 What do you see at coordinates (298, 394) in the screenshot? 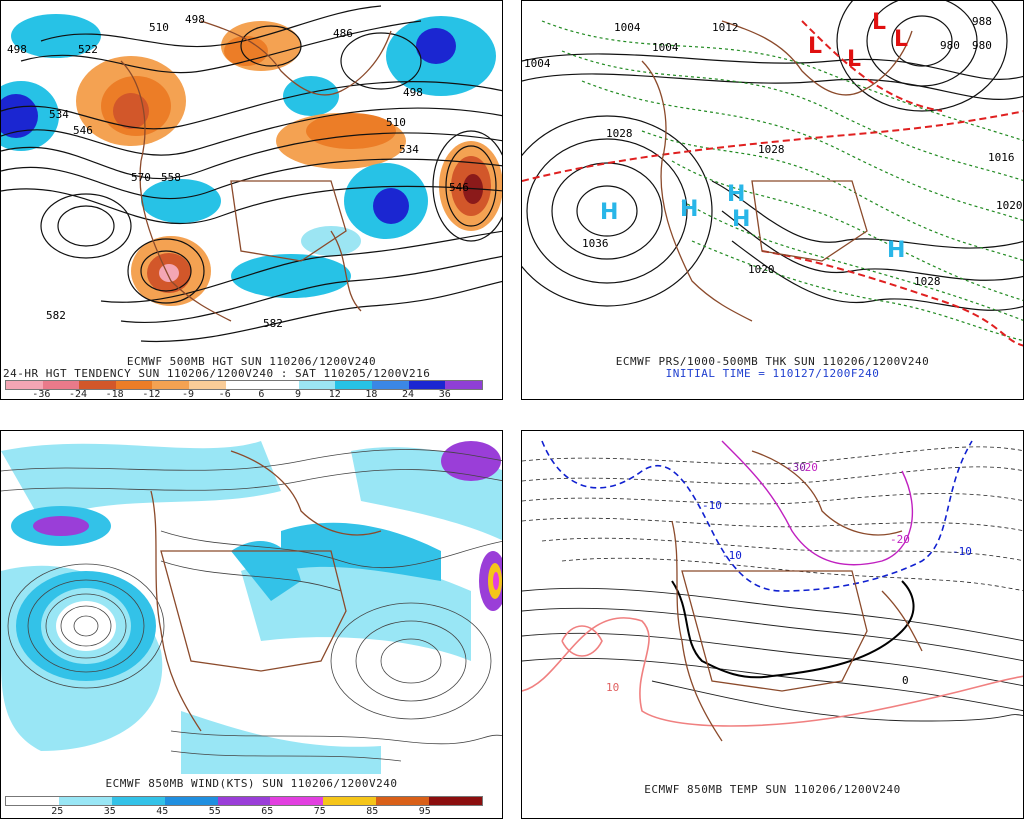
I see `cbar-label: 9` at bounding box center [298, 394].